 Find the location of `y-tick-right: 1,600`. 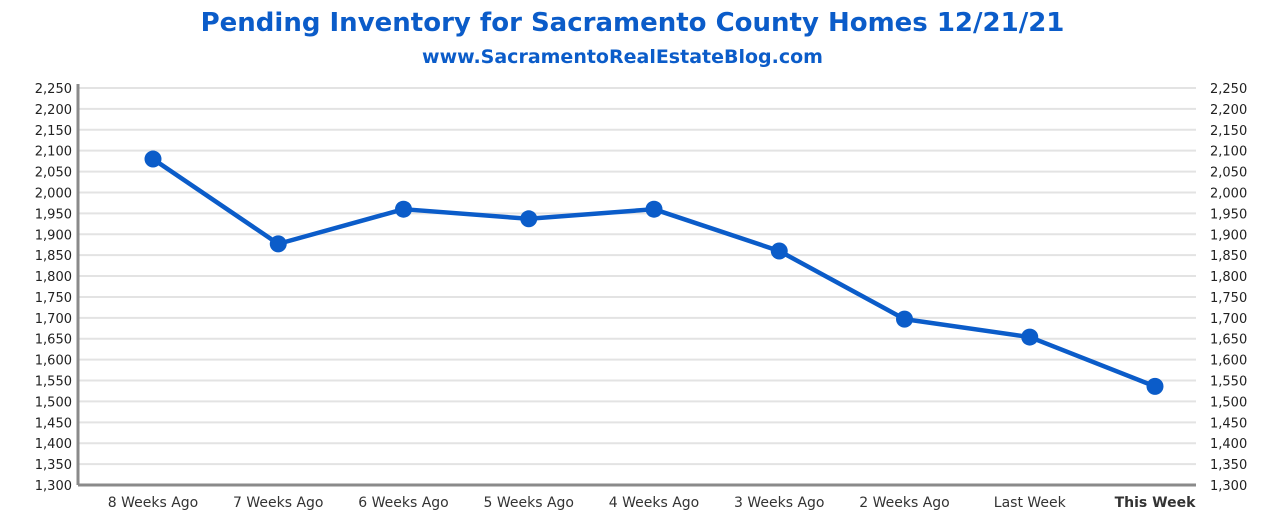

y-tick-right: 1,600 is located at coordinates (1228, 361).